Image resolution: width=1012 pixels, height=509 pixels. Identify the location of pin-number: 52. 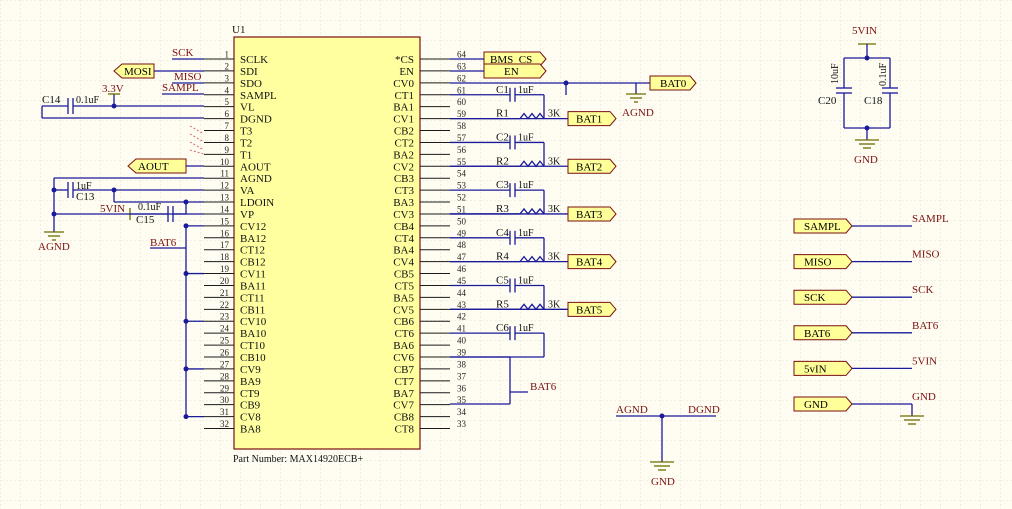
(461, 198).